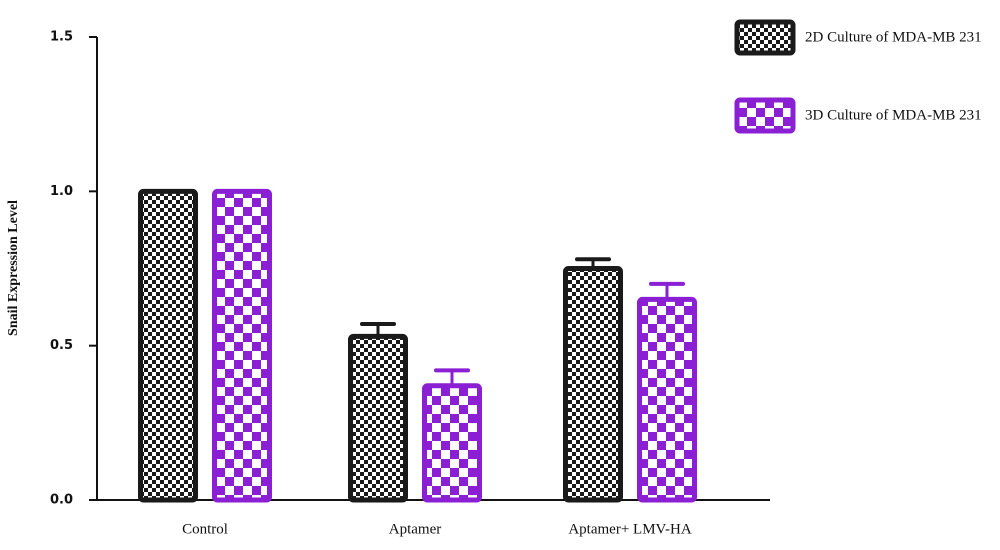 The height and width of the screenshot is (550, 1000). What do you see at coordinates (61, 345) in the screenshot?
I see `y-tick-label: 0.5` at bounding box center [61, 345].